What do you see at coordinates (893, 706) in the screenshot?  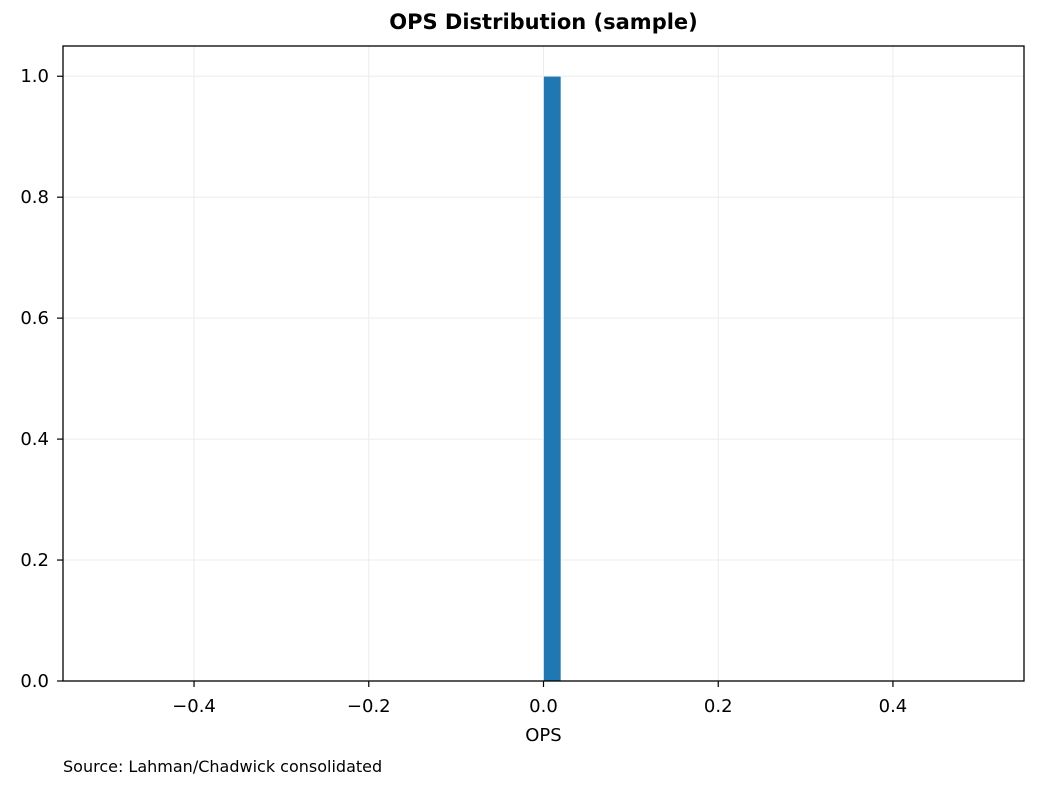 I see `x-tick-label: 0.4` at bounding box center [893, 706].